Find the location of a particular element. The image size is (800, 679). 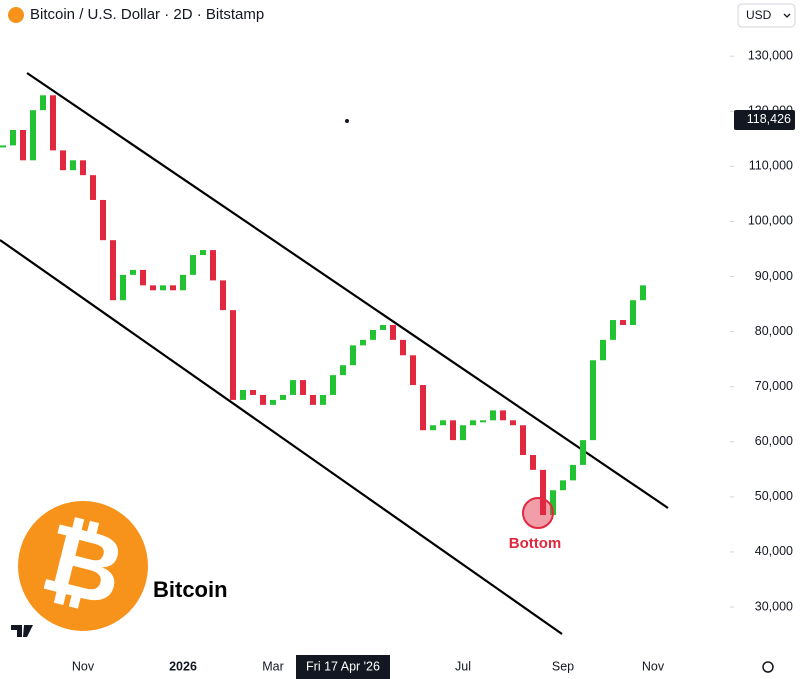

dropdown-chevron is located at coordinates (787, 15).